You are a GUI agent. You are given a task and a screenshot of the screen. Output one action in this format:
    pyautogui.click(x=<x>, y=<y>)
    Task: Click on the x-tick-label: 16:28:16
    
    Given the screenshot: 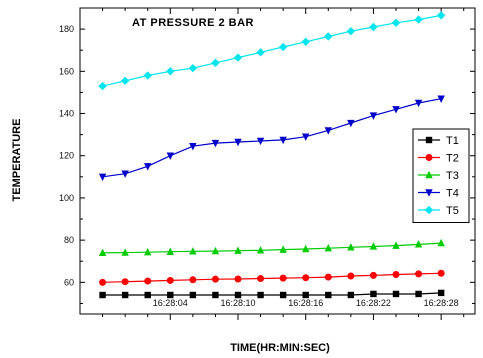 What is the action you would take?
    pyautogui.click(x=305, y=303)
    